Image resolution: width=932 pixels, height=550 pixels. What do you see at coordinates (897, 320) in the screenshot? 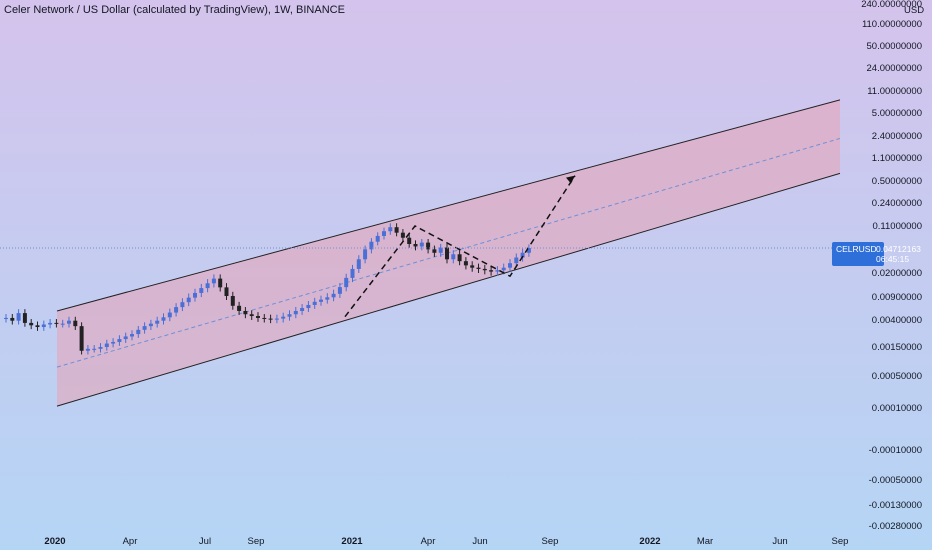
I see `y-tick-label: 0.00400000` at bounding box center [897, 320].